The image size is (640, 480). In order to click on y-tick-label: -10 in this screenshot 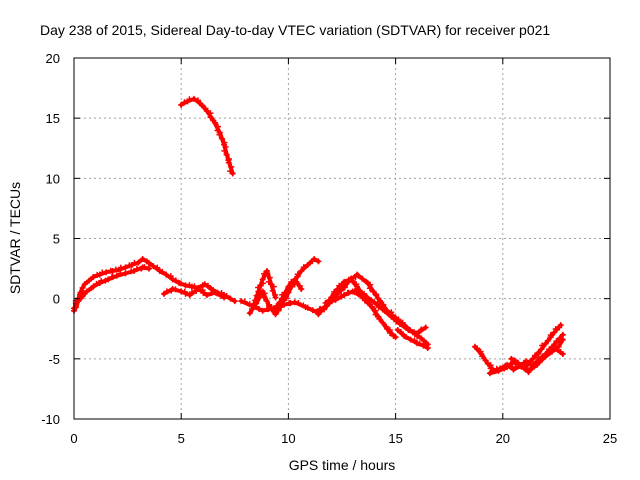, I will do `click(50, 419)`.